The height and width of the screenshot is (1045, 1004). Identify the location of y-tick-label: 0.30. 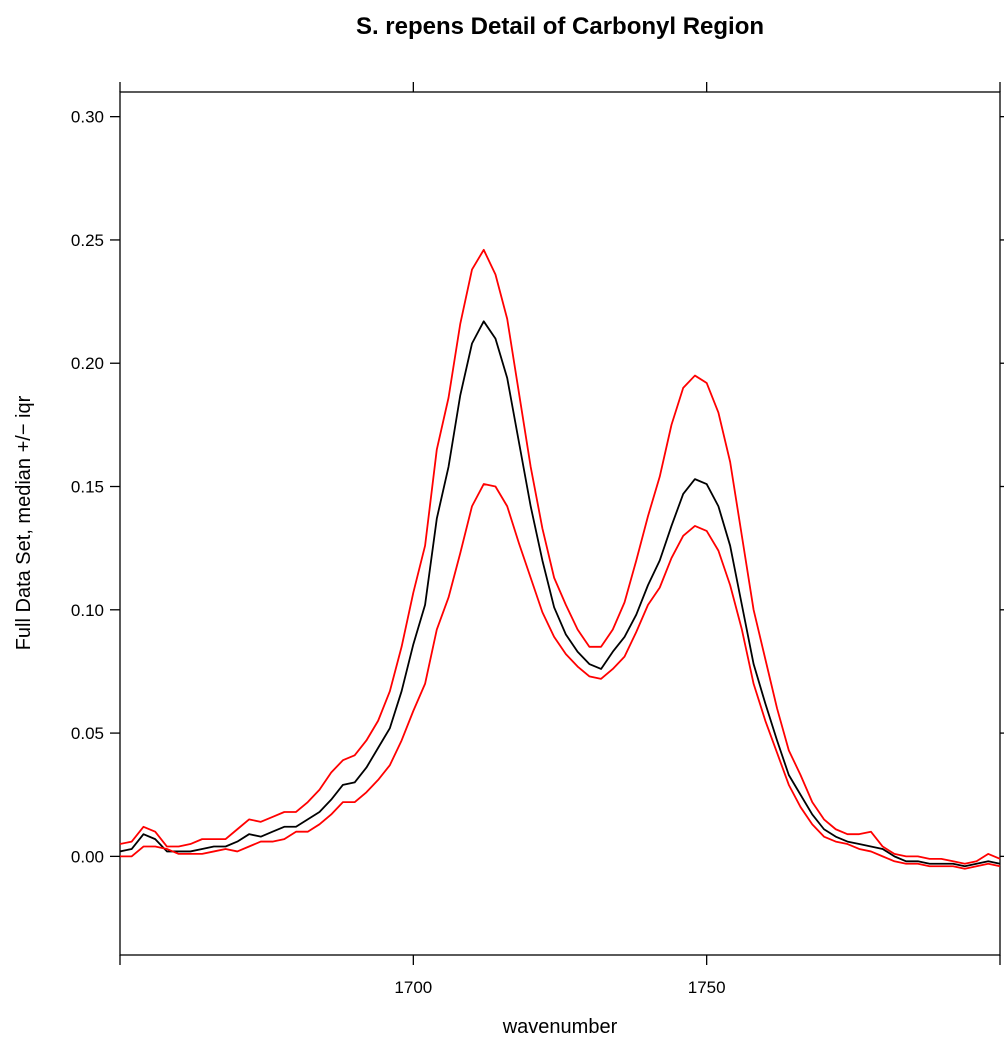
(87, 117).